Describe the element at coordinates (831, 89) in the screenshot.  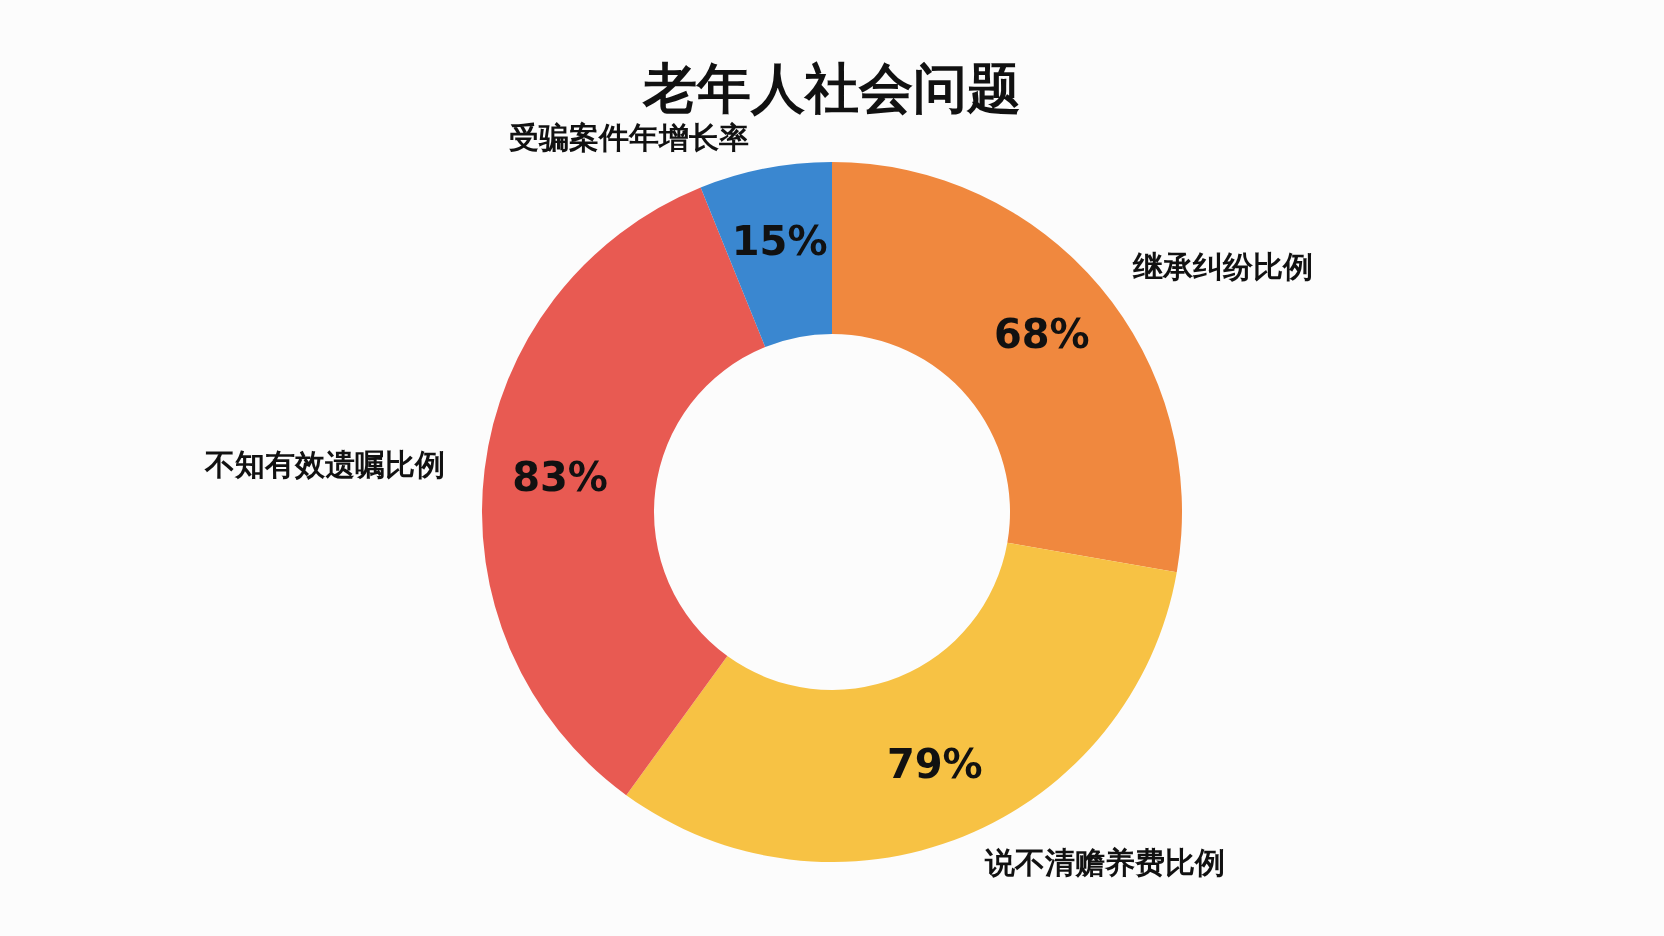
I see `chart-title: 老年人社会问题` at that location.